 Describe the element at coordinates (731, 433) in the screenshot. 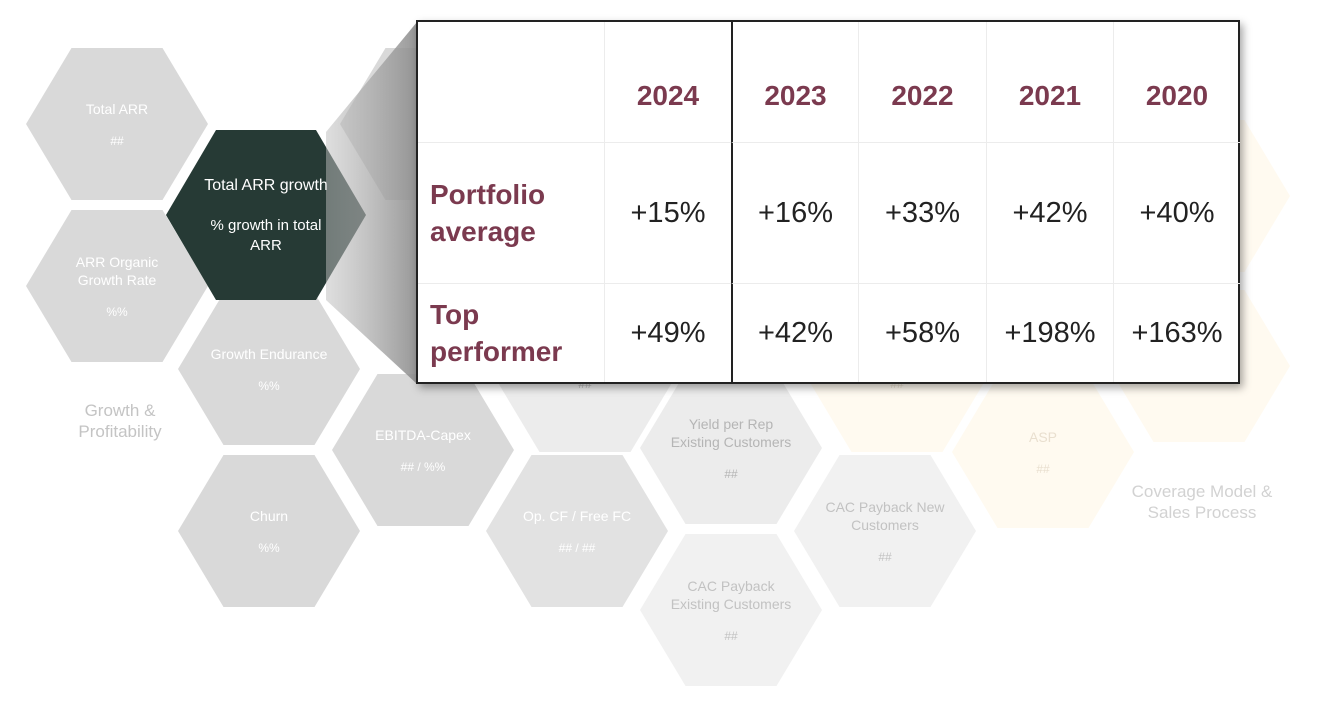

I see `hex-label: Yield per Rep Existing Customers` at that location.